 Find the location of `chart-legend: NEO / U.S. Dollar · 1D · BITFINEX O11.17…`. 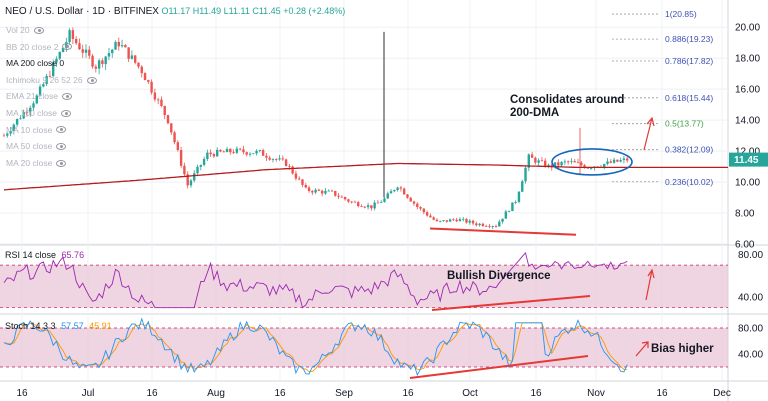

chart-legend: NEO / U.S. Dollar · 1D · BITFINEX O11.17… is located at coordinates (175, 11).